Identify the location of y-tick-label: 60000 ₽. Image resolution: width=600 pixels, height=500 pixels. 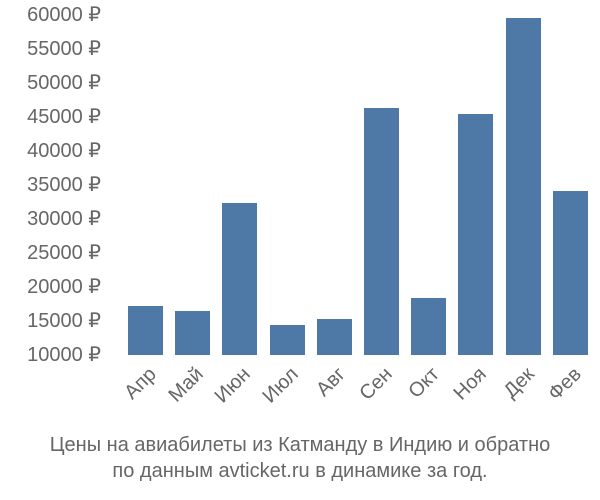
(64, 15).